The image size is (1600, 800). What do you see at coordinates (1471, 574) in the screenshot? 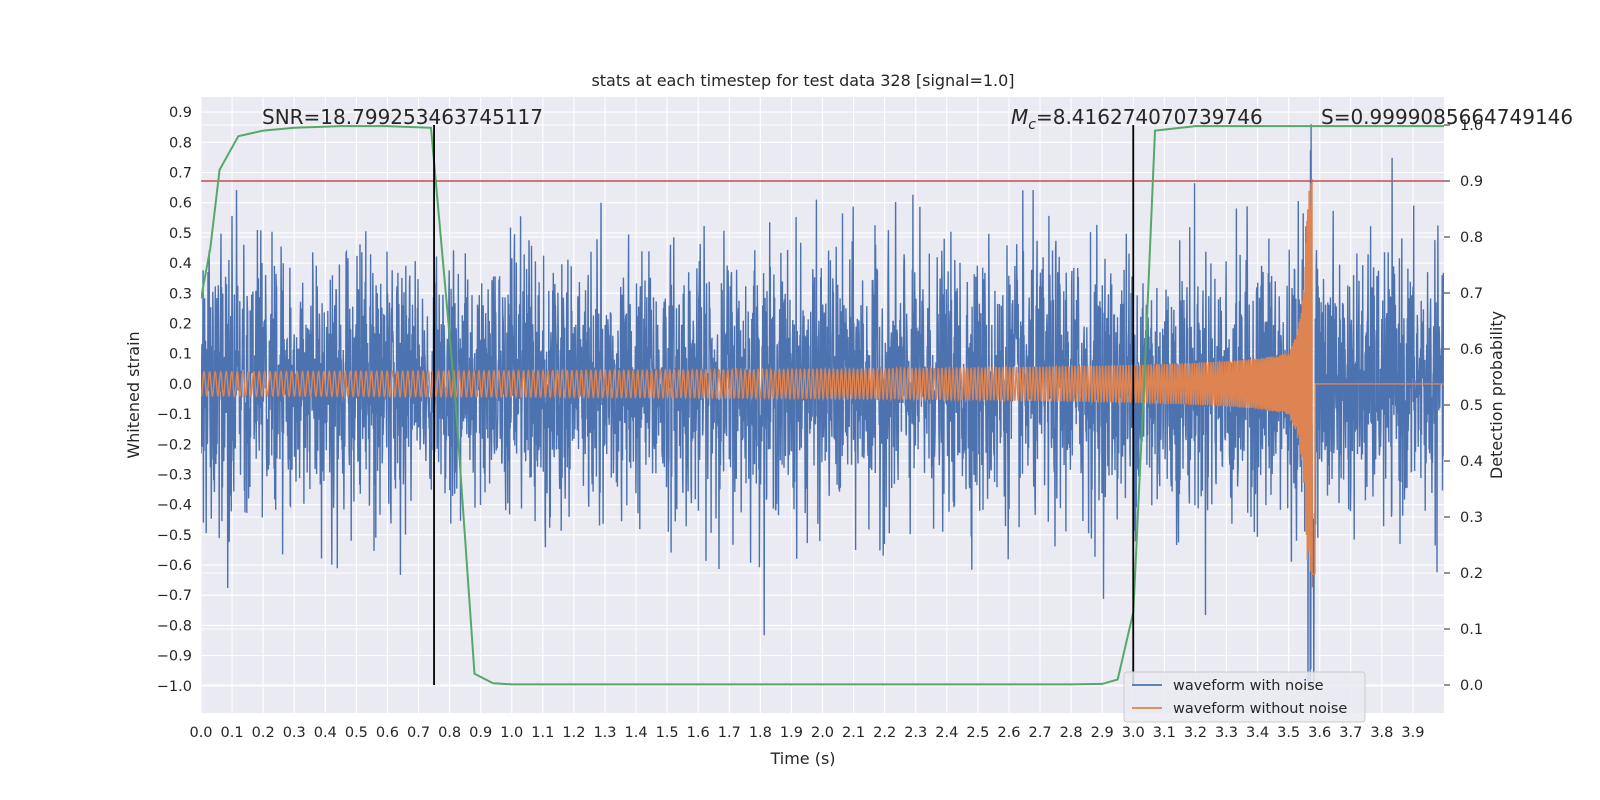
I see `y2-tick-label: 0.2` at bounding box center [1471, 574].